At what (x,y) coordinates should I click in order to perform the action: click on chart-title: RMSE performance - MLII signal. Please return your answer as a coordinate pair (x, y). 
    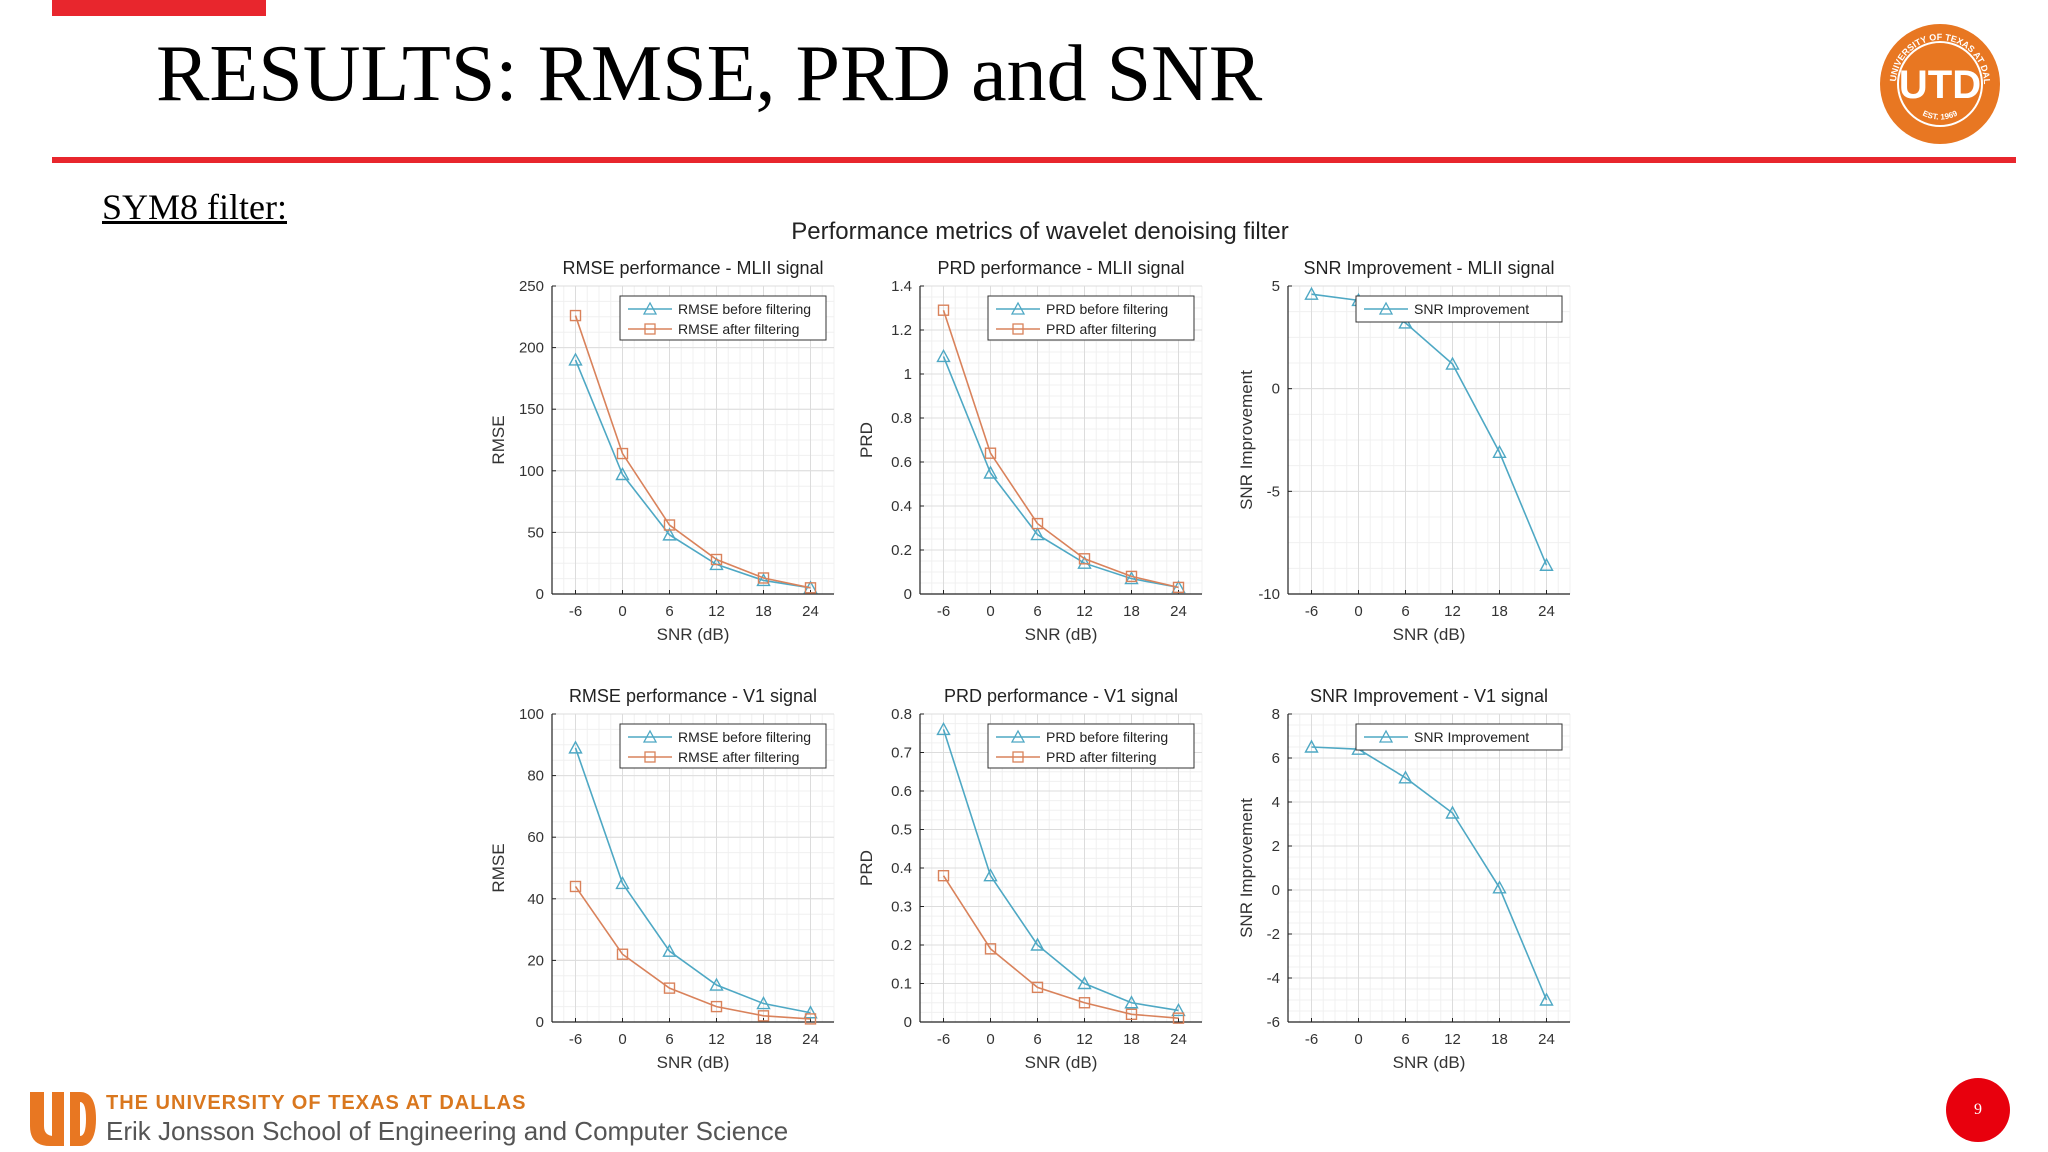
    Looking at the image, I should click on (692, 268).